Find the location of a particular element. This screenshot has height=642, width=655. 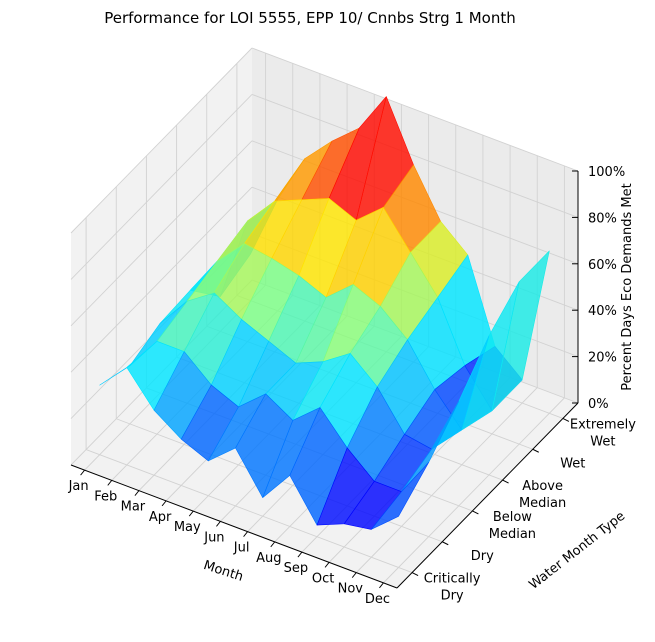

gridline-y-floor is located at coordinates (249, 511).